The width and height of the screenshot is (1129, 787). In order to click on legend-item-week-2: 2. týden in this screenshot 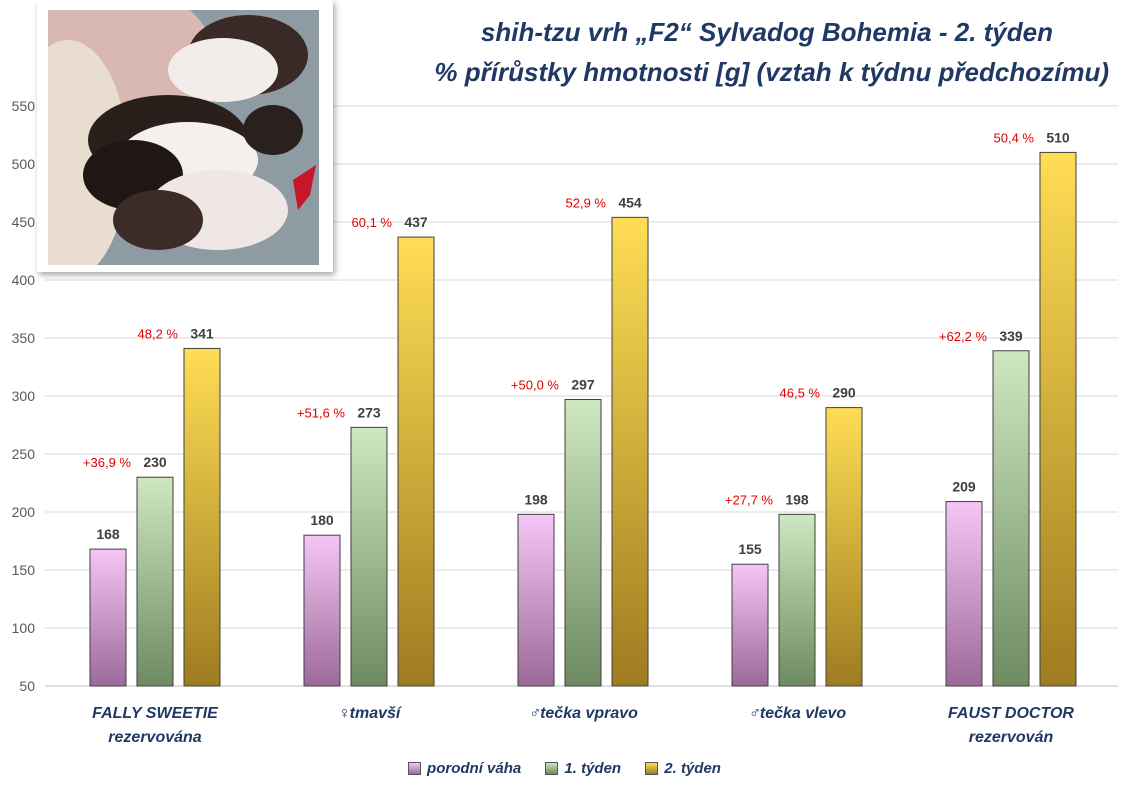, I will do `click(683, 768)`.